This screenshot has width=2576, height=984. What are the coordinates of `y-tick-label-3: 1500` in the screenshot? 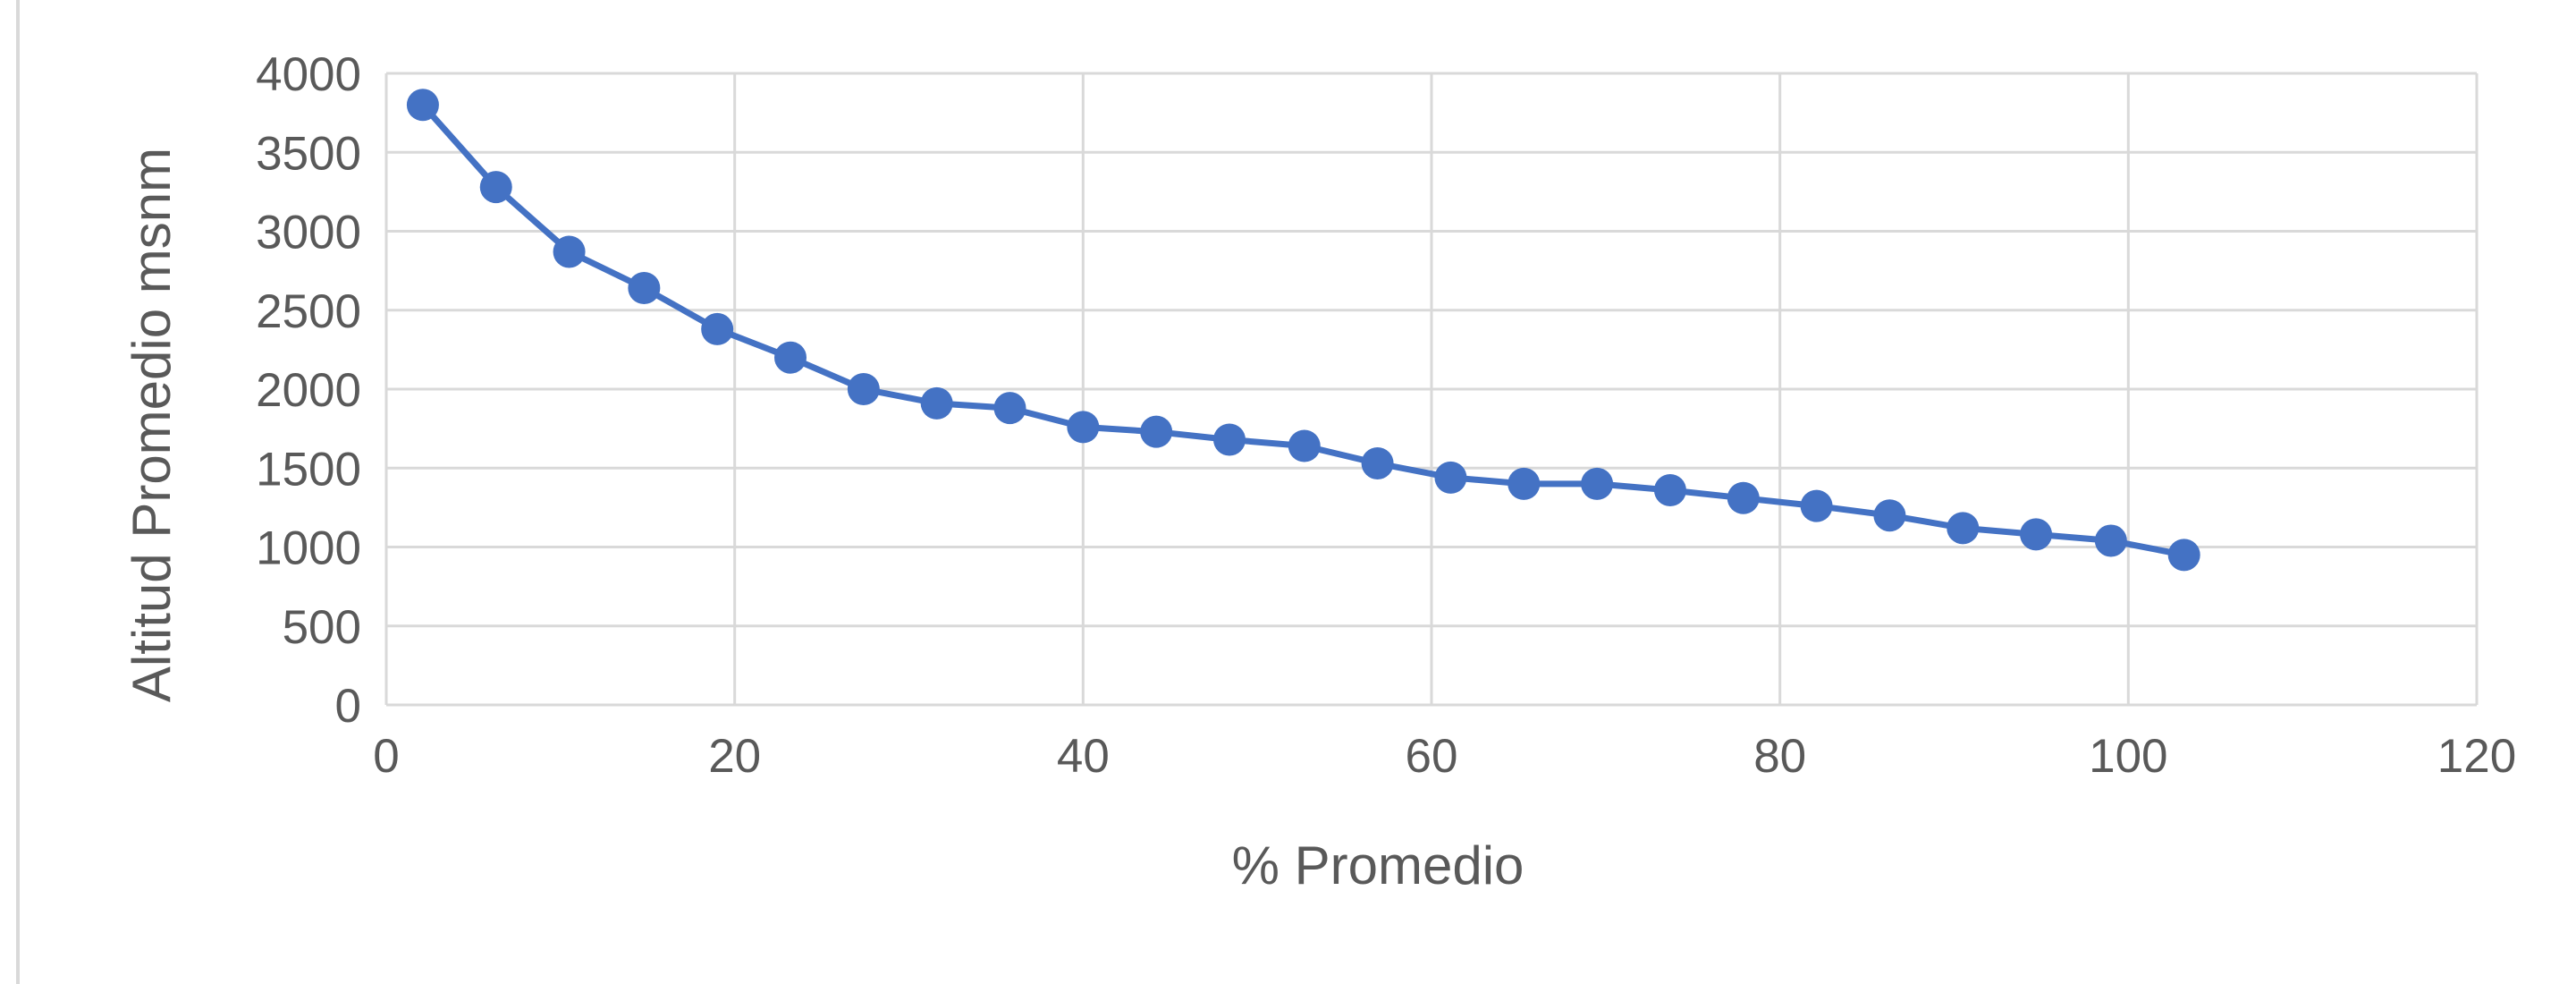 It's located at (308, 469).